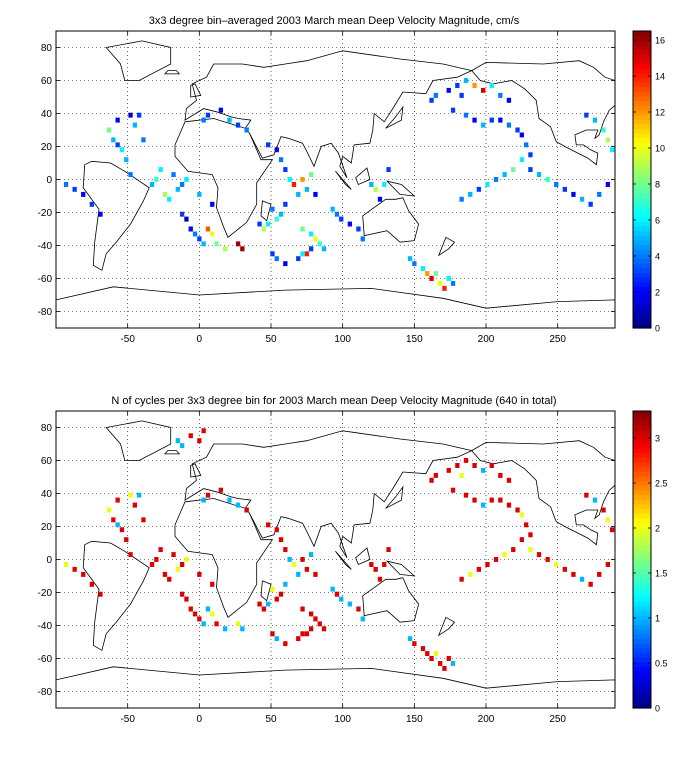 The image size is (696, 765). Describe the element at coordinates (660, 113) in the screenshot. I see `velocity-colorbar-tick-label: 12` at that location.